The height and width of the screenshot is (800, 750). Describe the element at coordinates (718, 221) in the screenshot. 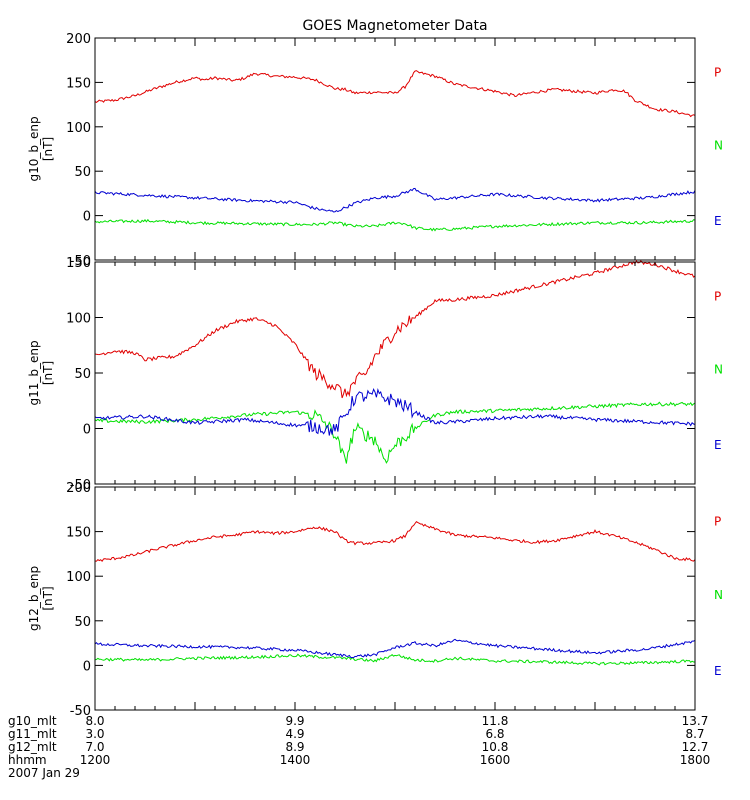

I see `panel-1-legend-E: E` at that location.